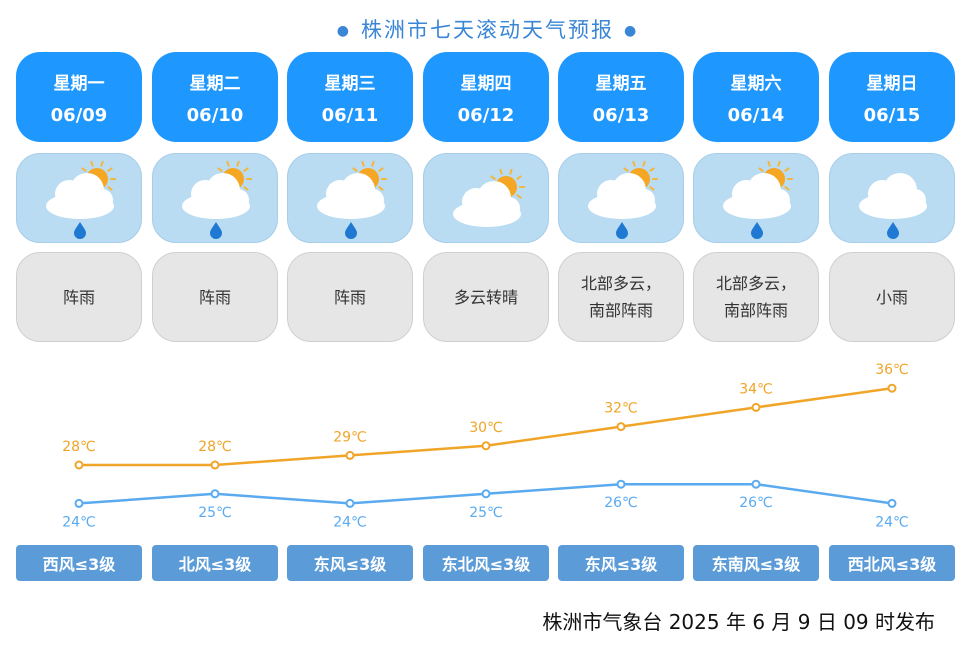 This screenshot has height=652, width=975. What do you see at coordinates (621, 115) in the screenshot?
I see `date-label: 06/13` at bounding box center [621, 115].